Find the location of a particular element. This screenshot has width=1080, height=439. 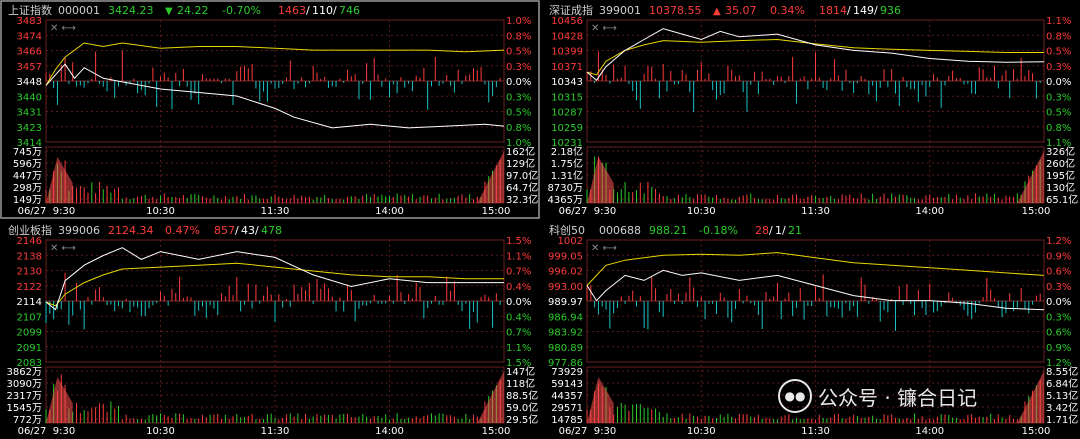

watermark: ●● 公众号 · 镰合日记 is located at coordinates (928, 396).